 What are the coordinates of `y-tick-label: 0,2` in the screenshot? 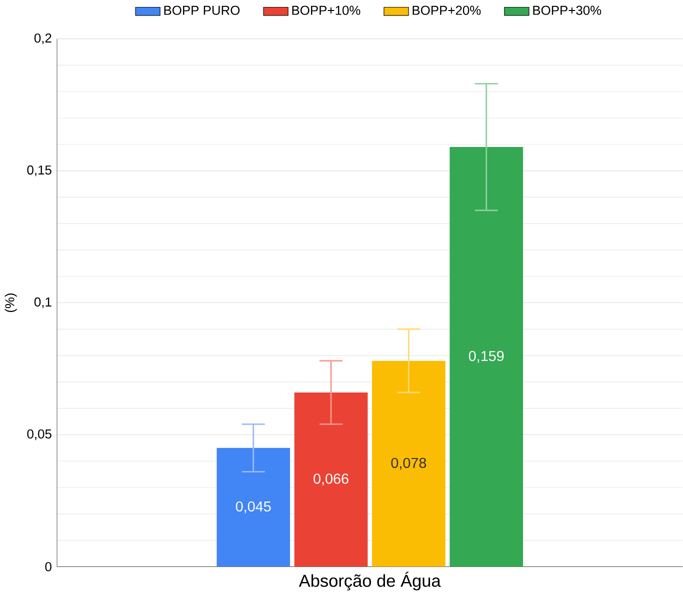 It's located at (43, 38).